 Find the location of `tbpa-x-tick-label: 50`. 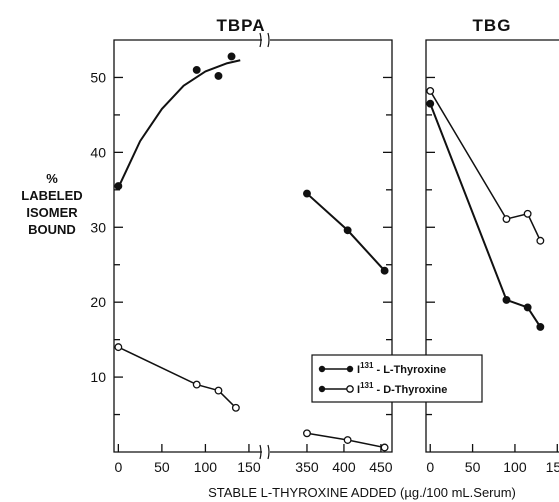

tbpa-x-tick-label: 50 is located at coordinates (162, 467).